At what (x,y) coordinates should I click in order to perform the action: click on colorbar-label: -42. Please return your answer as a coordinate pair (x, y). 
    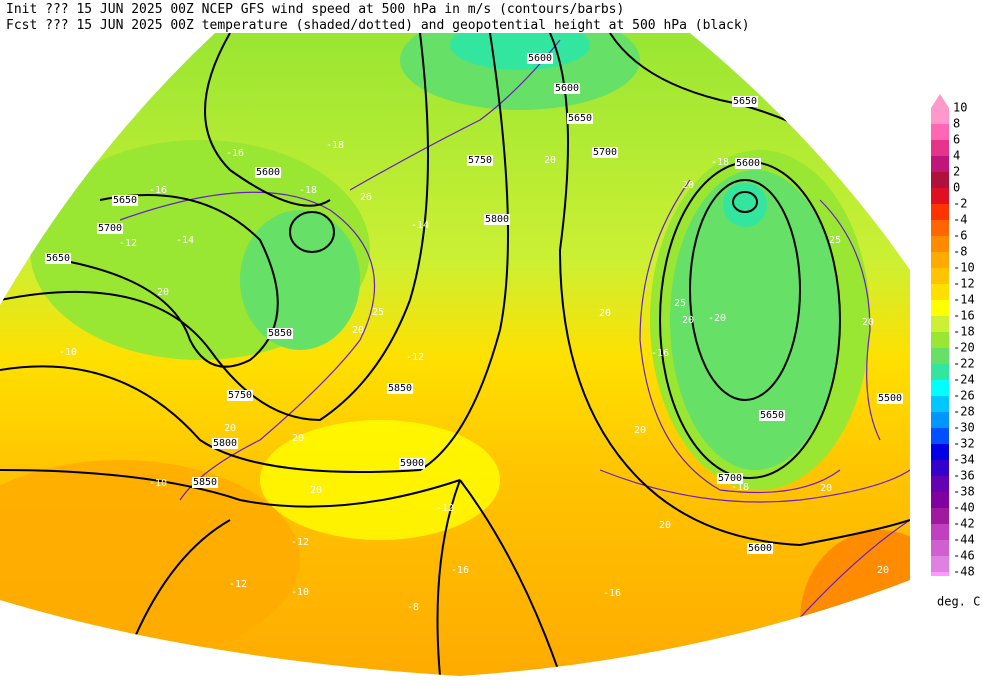
    Looking at the image, I should click on (964, 524).